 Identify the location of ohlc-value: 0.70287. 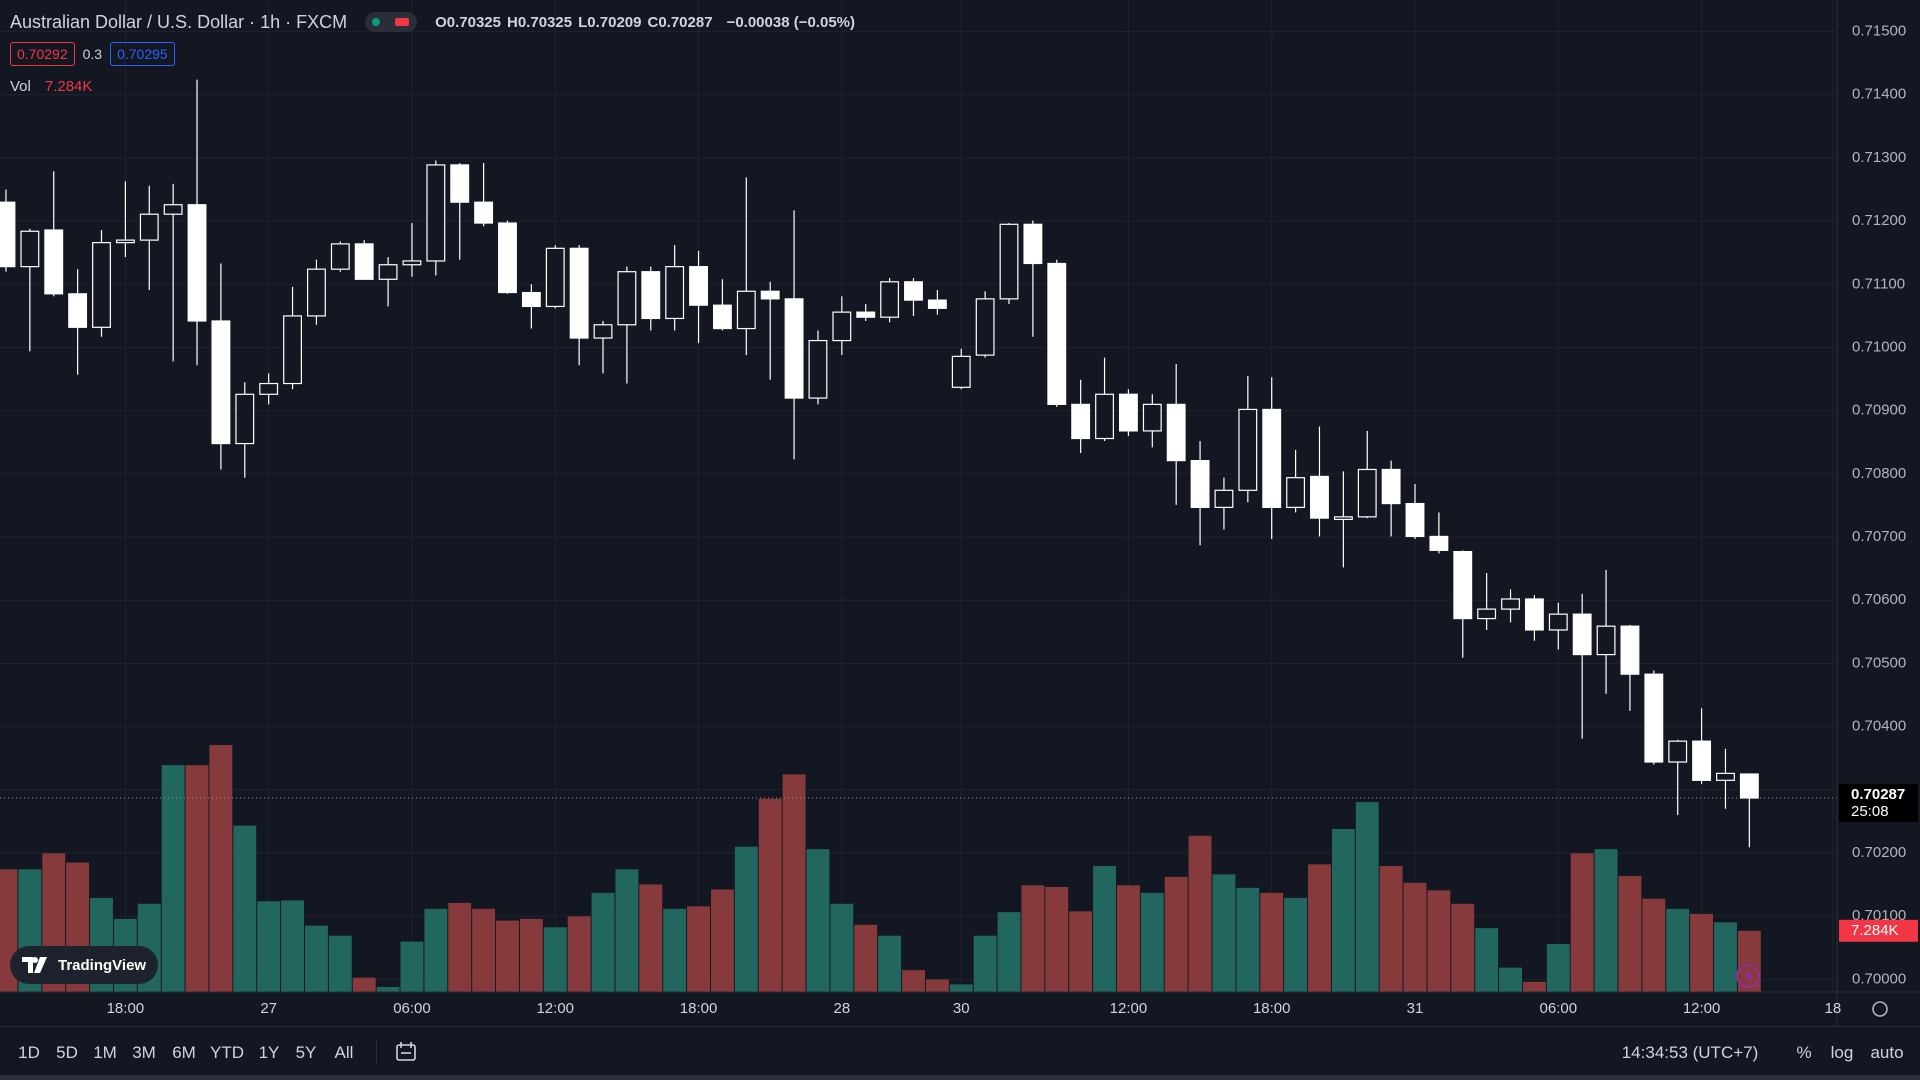
(685, 22).